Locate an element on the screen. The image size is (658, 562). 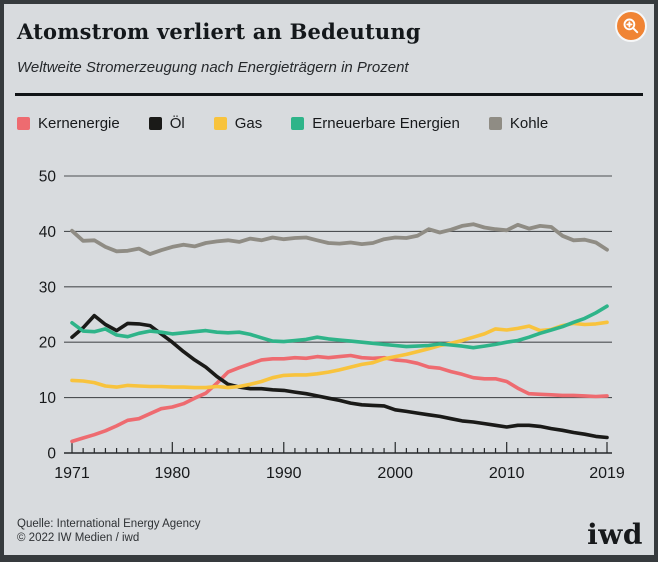
legend-item-kohle: Kohle is located at coordinates (518, 123).